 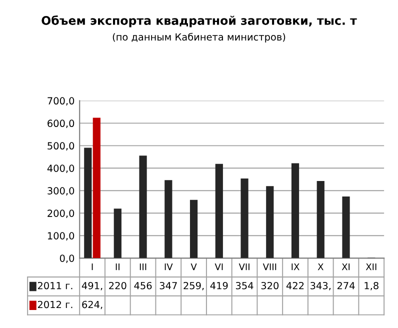 I want to click on x-tick-label: XII, so click(x=371, y=266).